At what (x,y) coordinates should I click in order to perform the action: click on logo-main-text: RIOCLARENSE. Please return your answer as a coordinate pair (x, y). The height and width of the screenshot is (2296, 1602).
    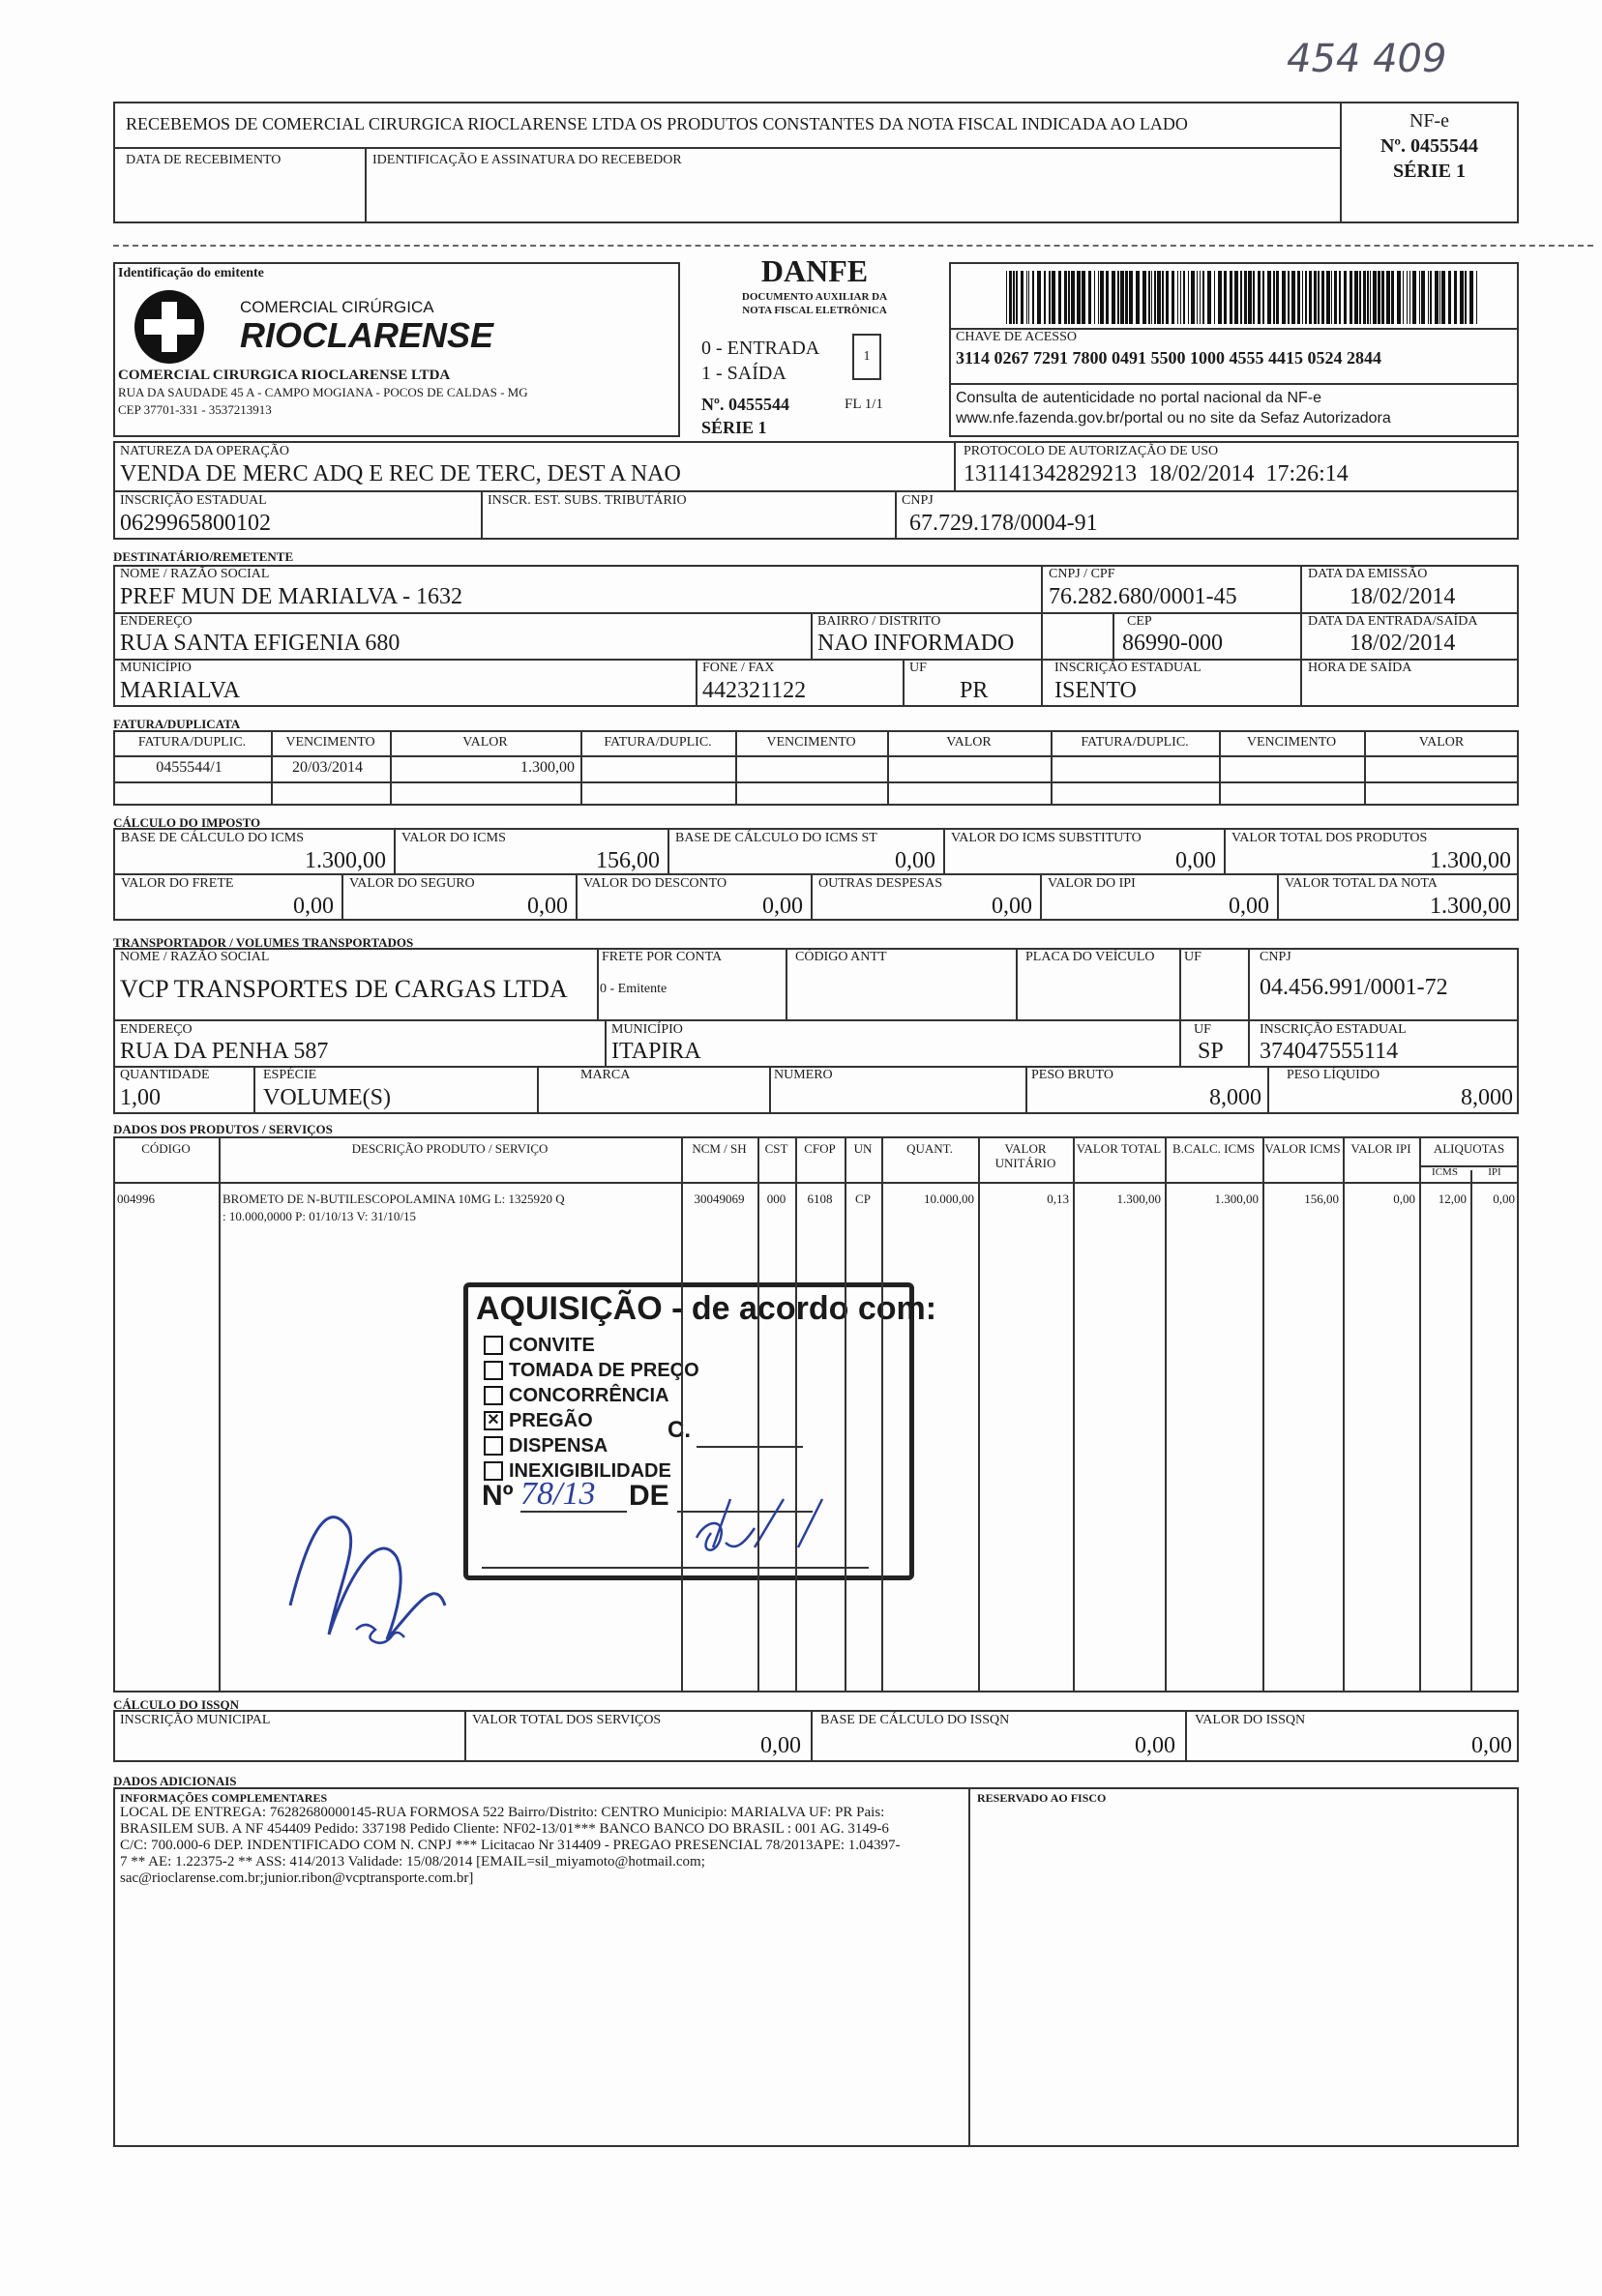
    Looking at the image, I should click on (367, 335).